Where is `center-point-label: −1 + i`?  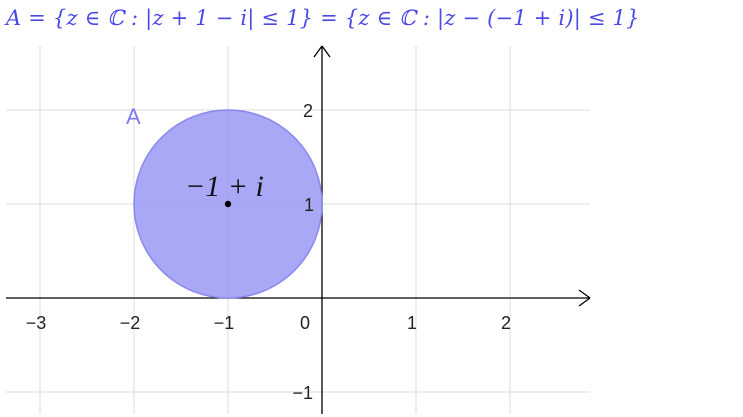
center-point-label: −1 + i is located at coordinates (224, 186).